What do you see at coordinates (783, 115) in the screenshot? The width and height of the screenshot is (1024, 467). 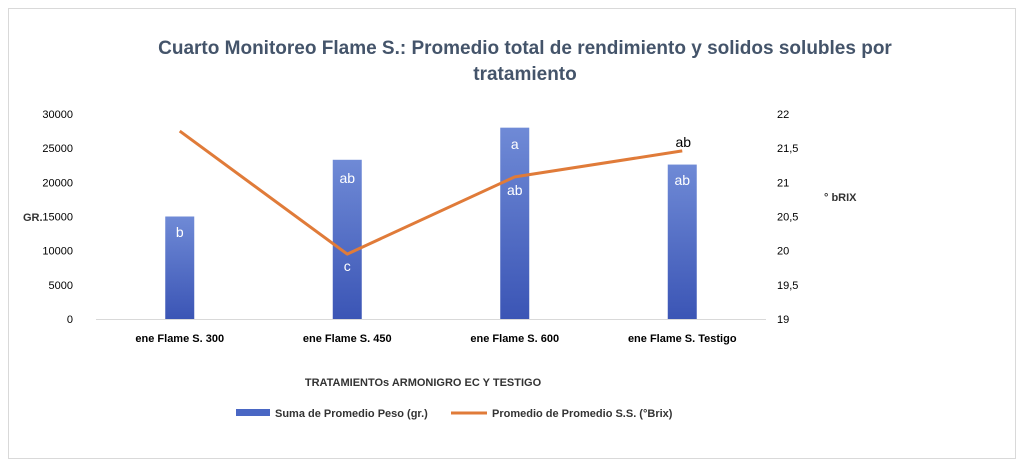 I see `right-tick-label: 22` at bounding box center [783, 115].